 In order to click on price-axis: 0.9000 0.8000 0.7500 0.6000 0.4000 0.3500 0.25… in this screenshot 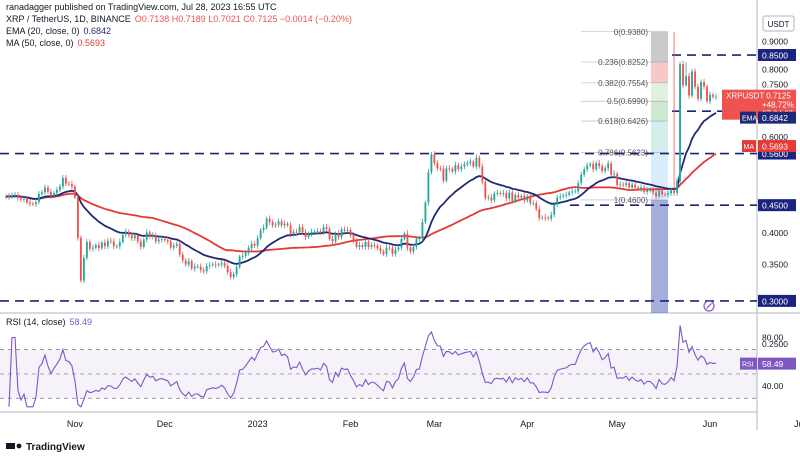, I will do `click(759, 214)`.